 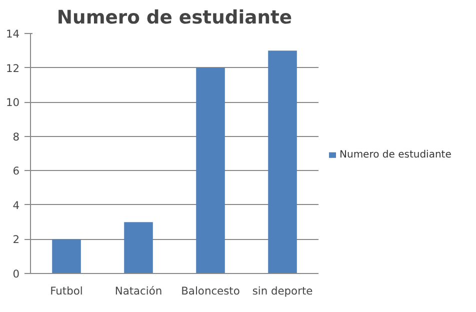 What do you see at coordinates (13, 34) in the screenshot?
I see `y-tick-label: 14` at bounding box center [13, 34].